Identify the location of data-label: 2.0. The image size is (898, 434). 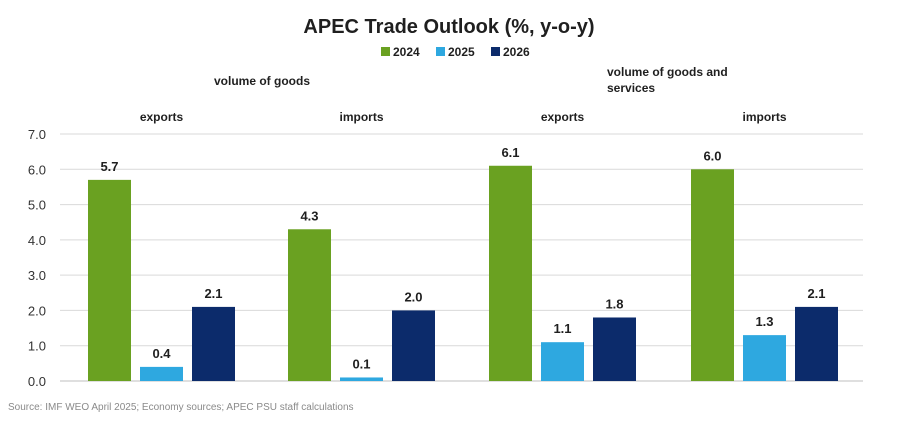
(413, 296).